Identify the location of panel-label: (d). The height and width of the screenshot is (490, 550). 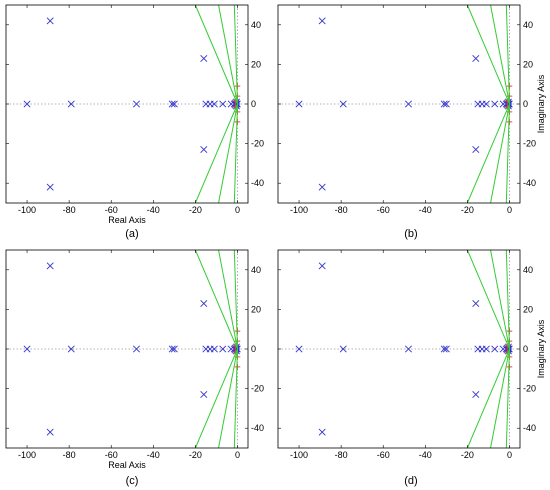
(410, 481).